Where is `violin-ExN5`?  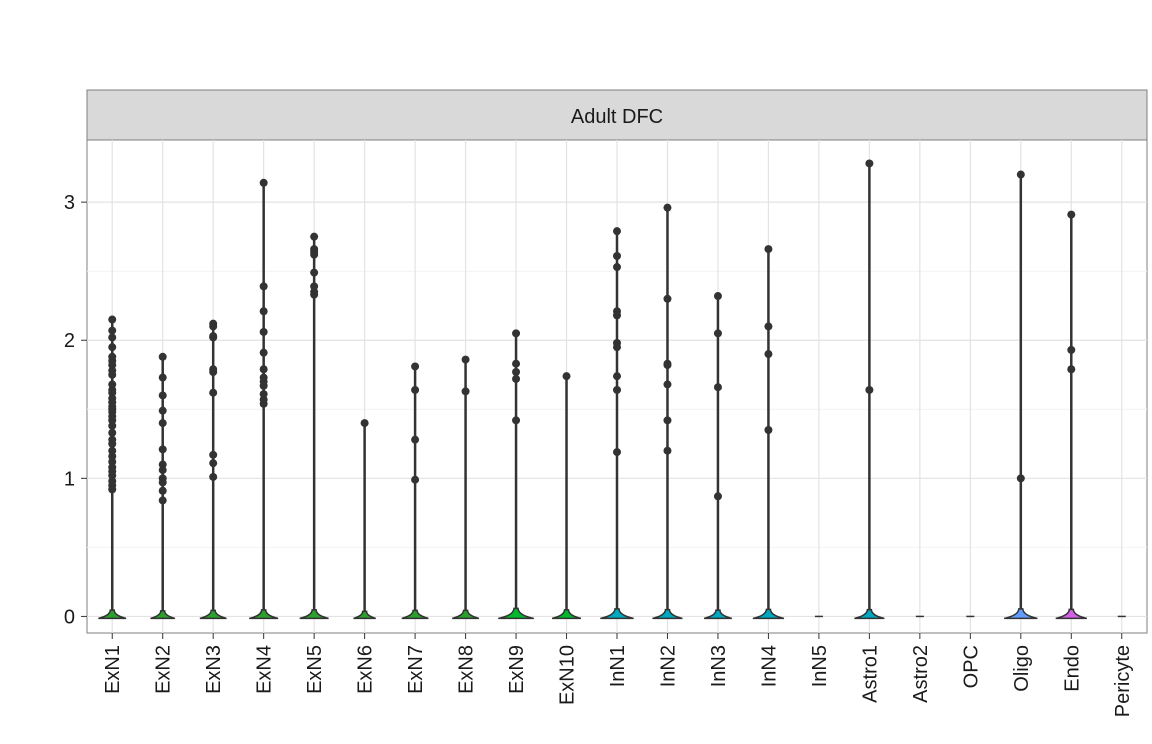
violin-ExN5 is located at coordinates (314, 426).